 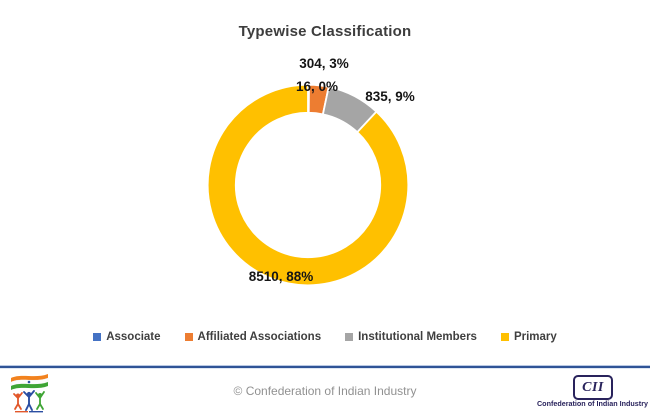 I want to click on legend-item-associate: Associate, so click(x=127, y=337).